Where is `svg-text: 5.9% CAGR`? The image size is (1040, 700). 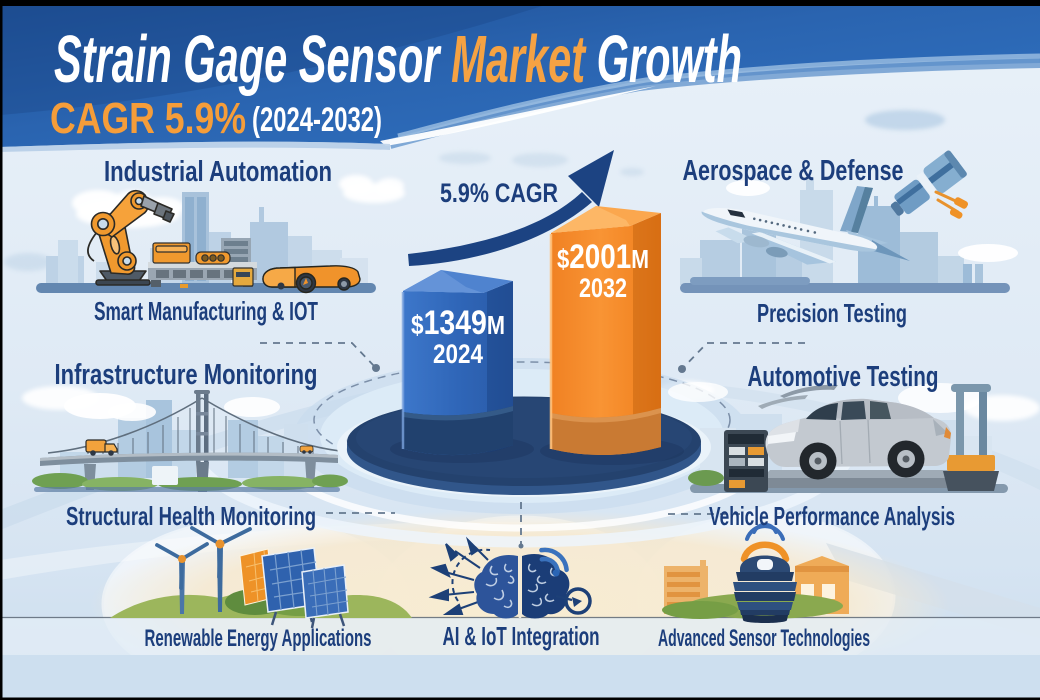 svg-text: 5.9% CAGR is located at coordinates (499, 193).